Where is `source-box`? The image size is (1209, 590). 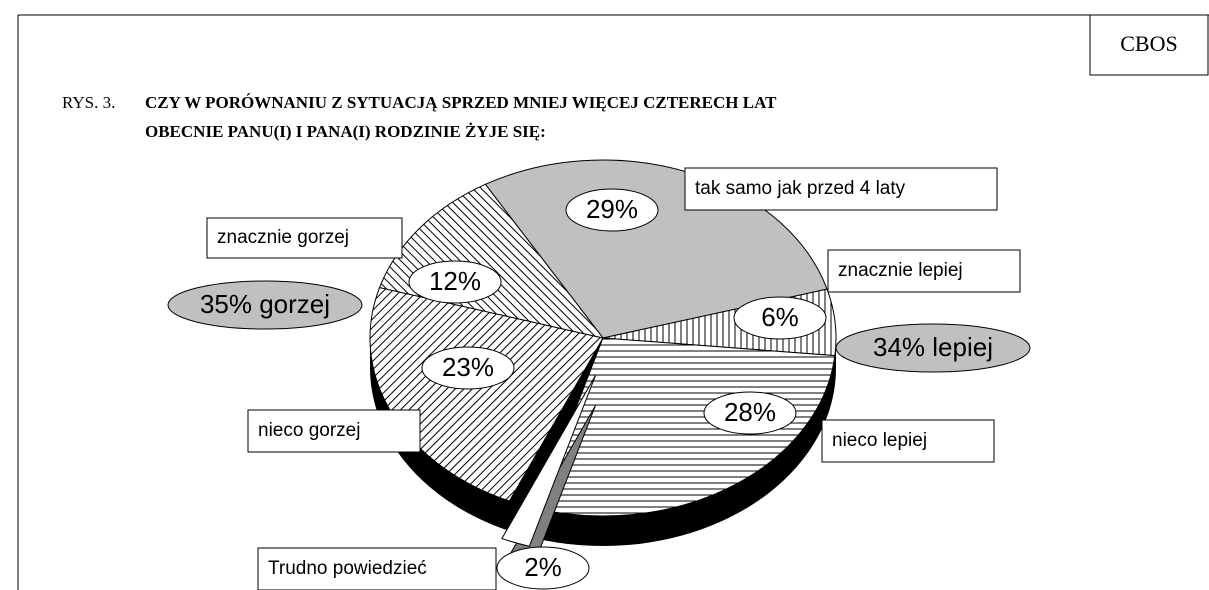
source-box is located at coordinates (1149, 45).